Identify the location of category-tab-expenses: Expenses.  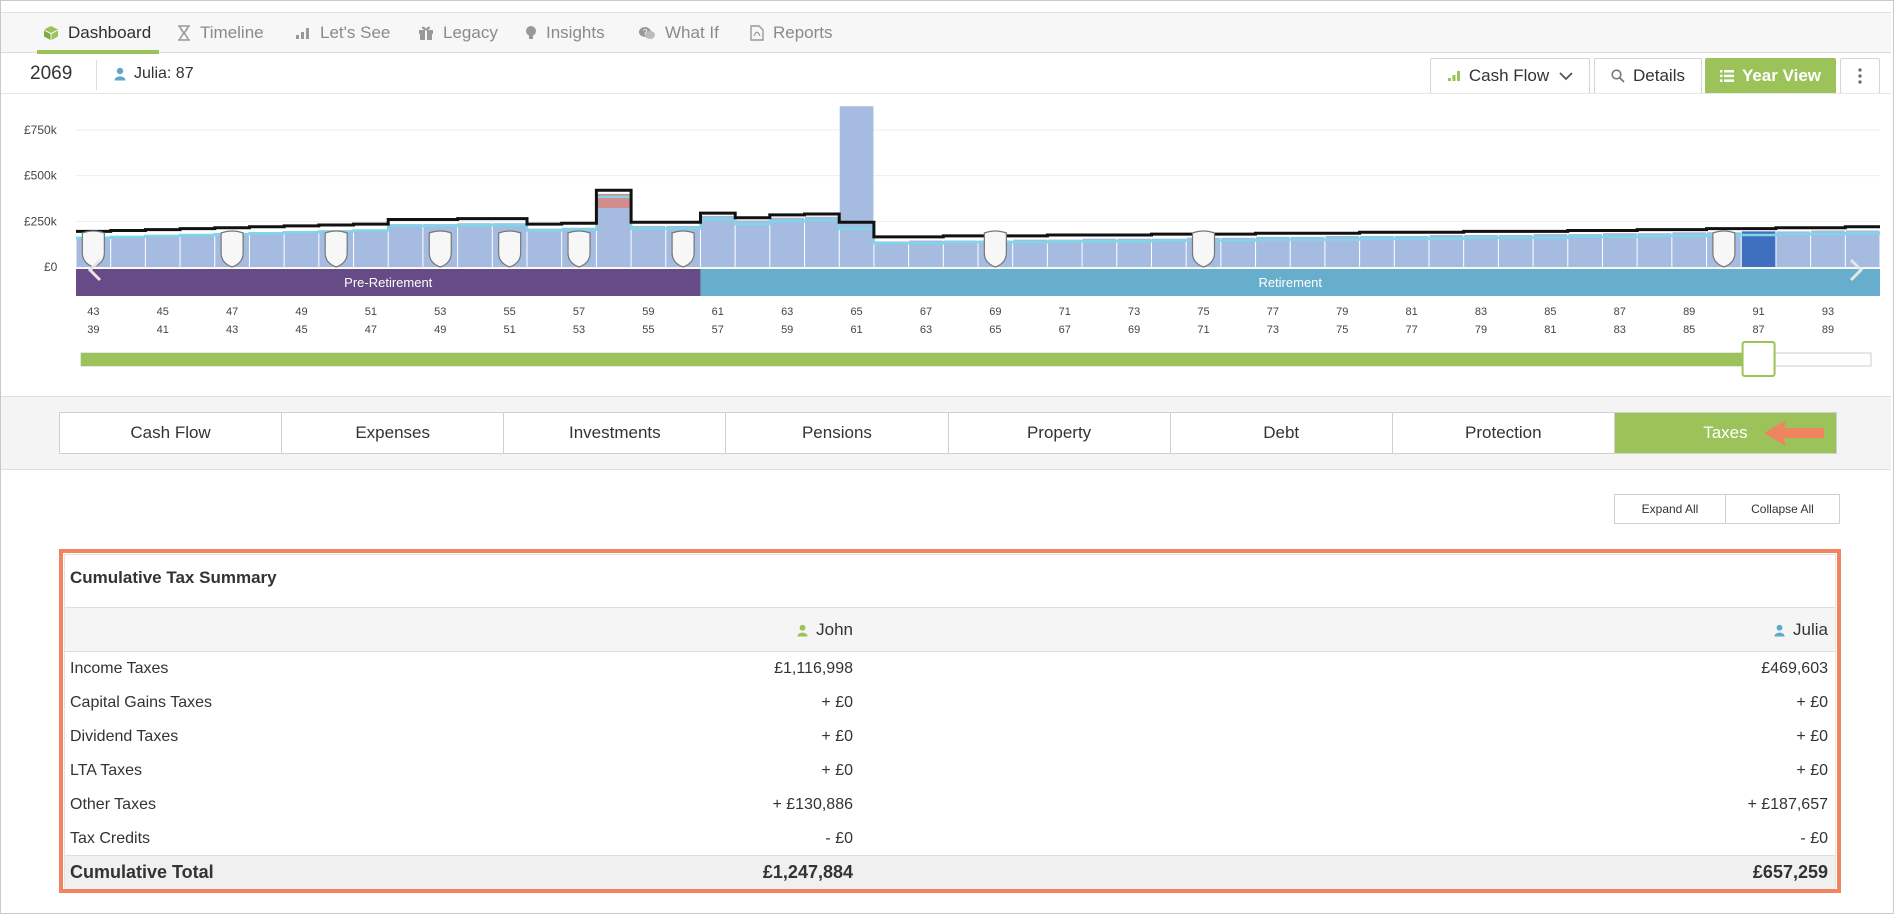
(393, 433).